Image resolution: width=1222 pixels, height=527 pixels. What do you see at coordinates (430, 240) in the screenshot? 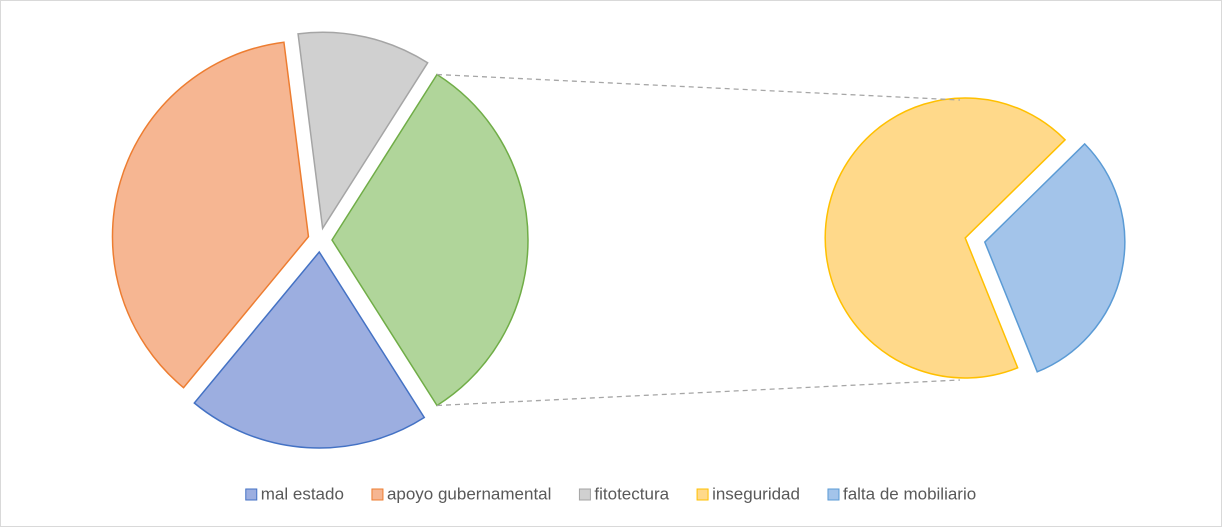
I see `other-slice` at bounding box center [430, 240].